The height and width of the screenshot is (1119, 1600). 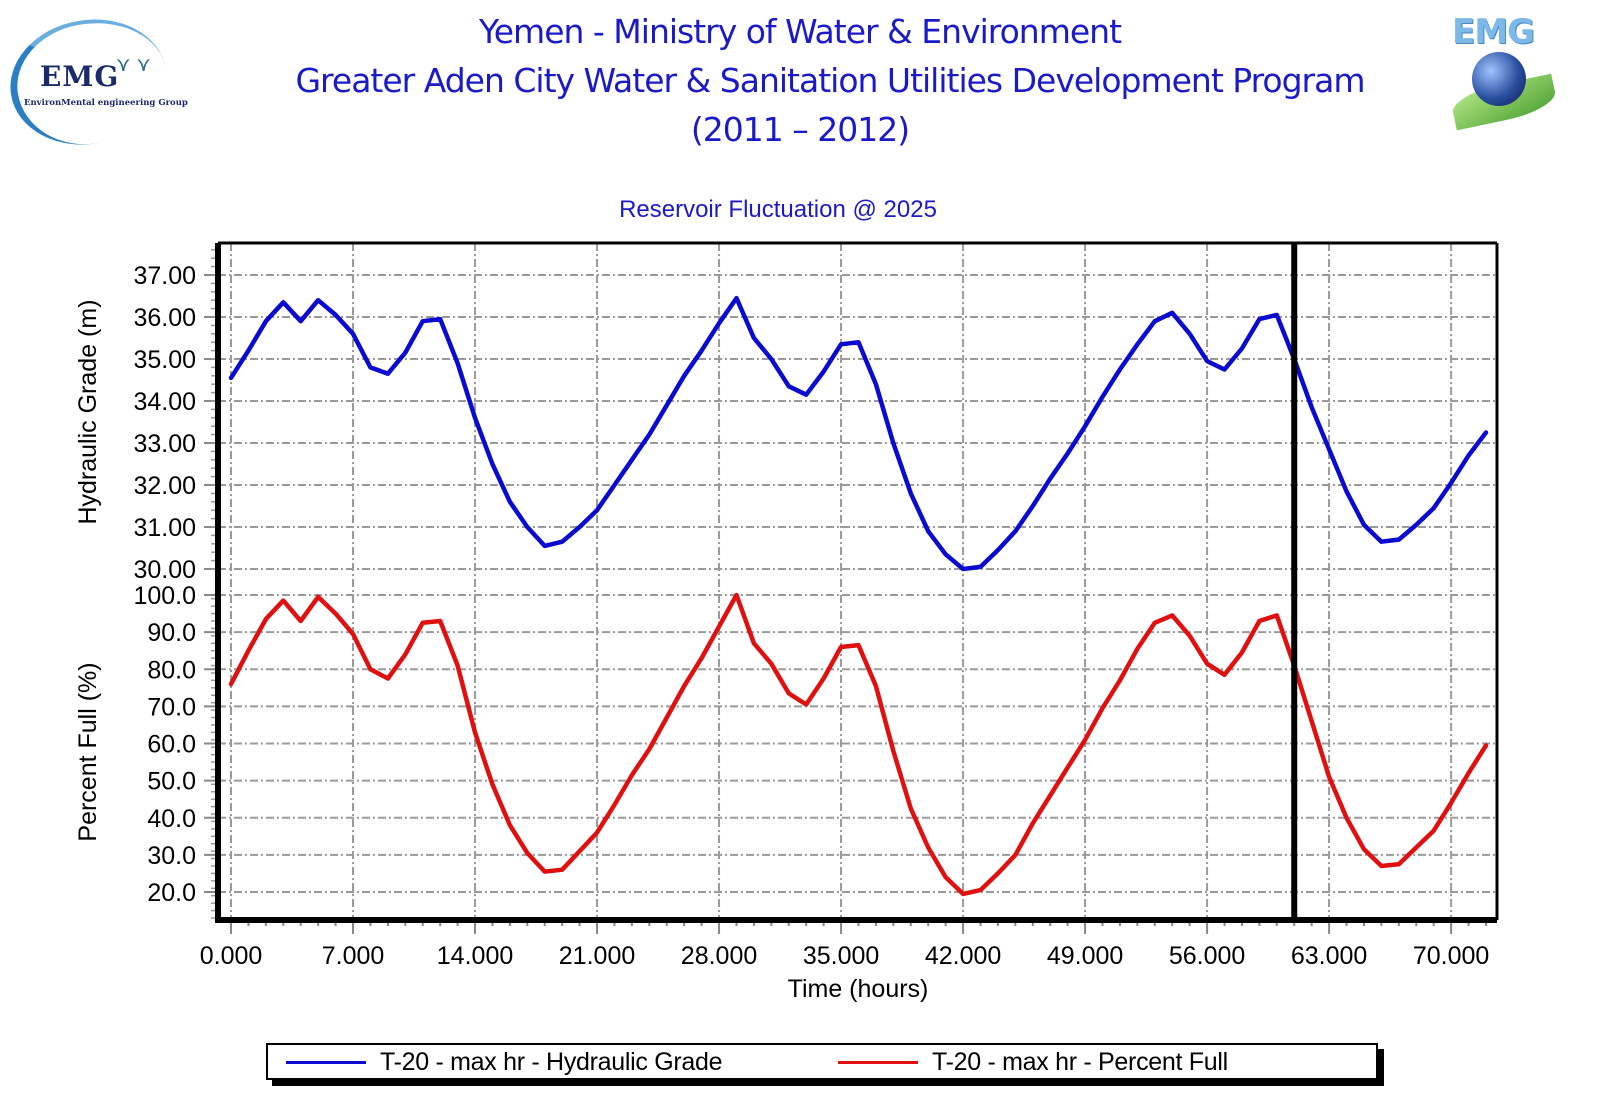 What do you see at coordinates (164, 276) in the screenshot?
I see `y-tick-label: 37.00` at bounding box center [164, 276].